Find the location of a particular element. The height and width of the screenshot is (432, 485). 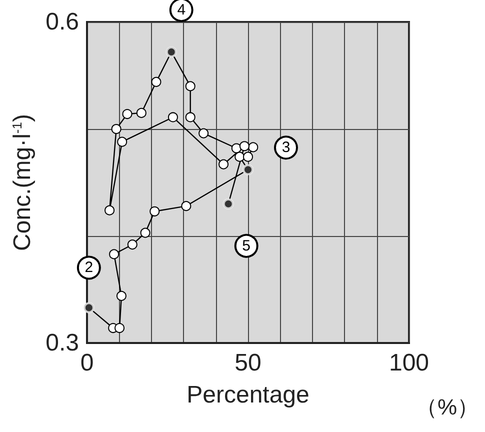

annotation: 5 is located at coordinates (246, 245).